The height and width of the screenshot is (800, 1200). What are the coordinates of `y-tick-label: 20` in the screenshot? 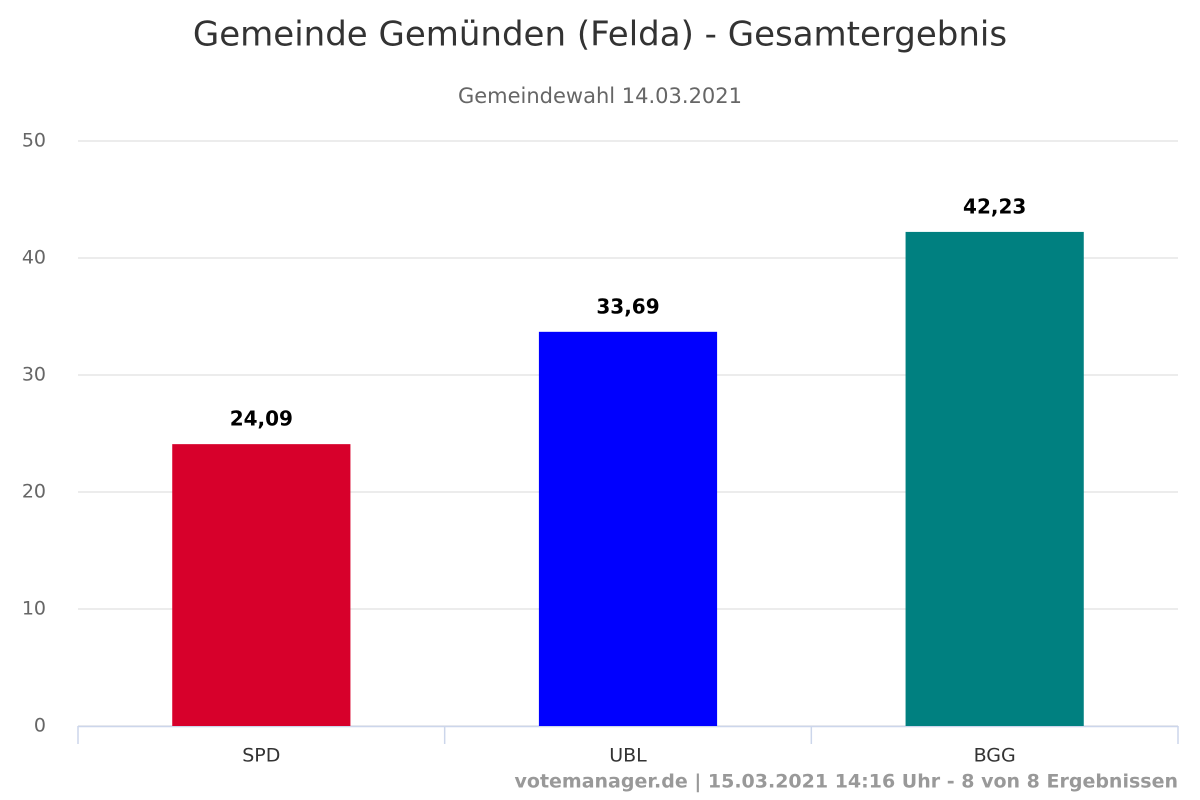 It's located at (34, 492).